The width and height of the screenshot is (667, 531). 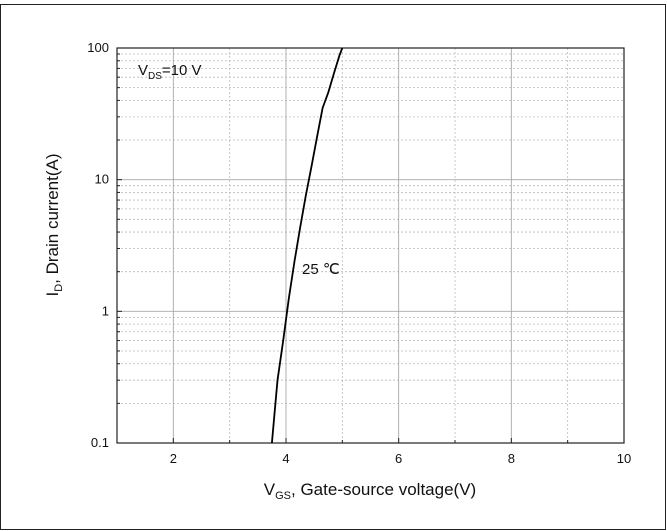 What do you see at coordinates (102, 179) in the screenshot?
I see `y-tick-label: 10` at bounding box center [102, 179].